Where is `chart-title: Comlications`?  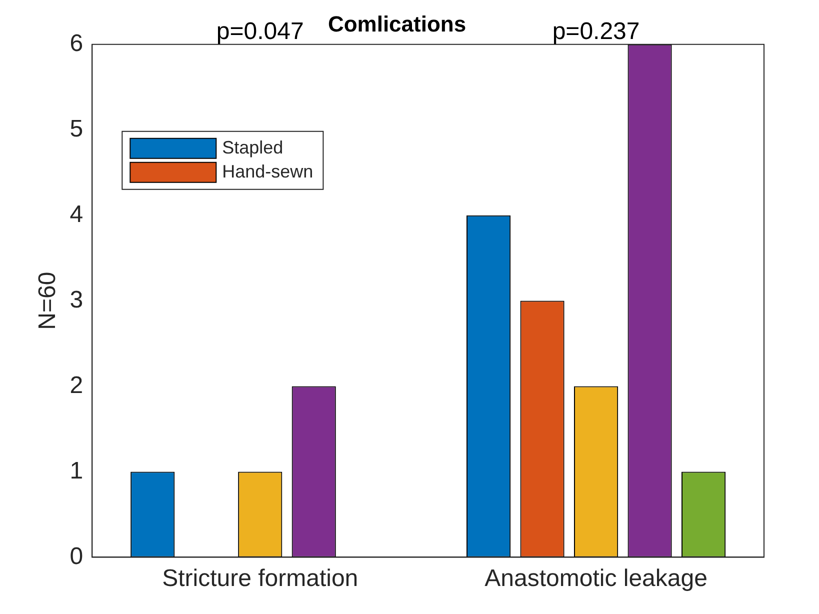 chart-title: Comlications is located at coordinates (397, 23).